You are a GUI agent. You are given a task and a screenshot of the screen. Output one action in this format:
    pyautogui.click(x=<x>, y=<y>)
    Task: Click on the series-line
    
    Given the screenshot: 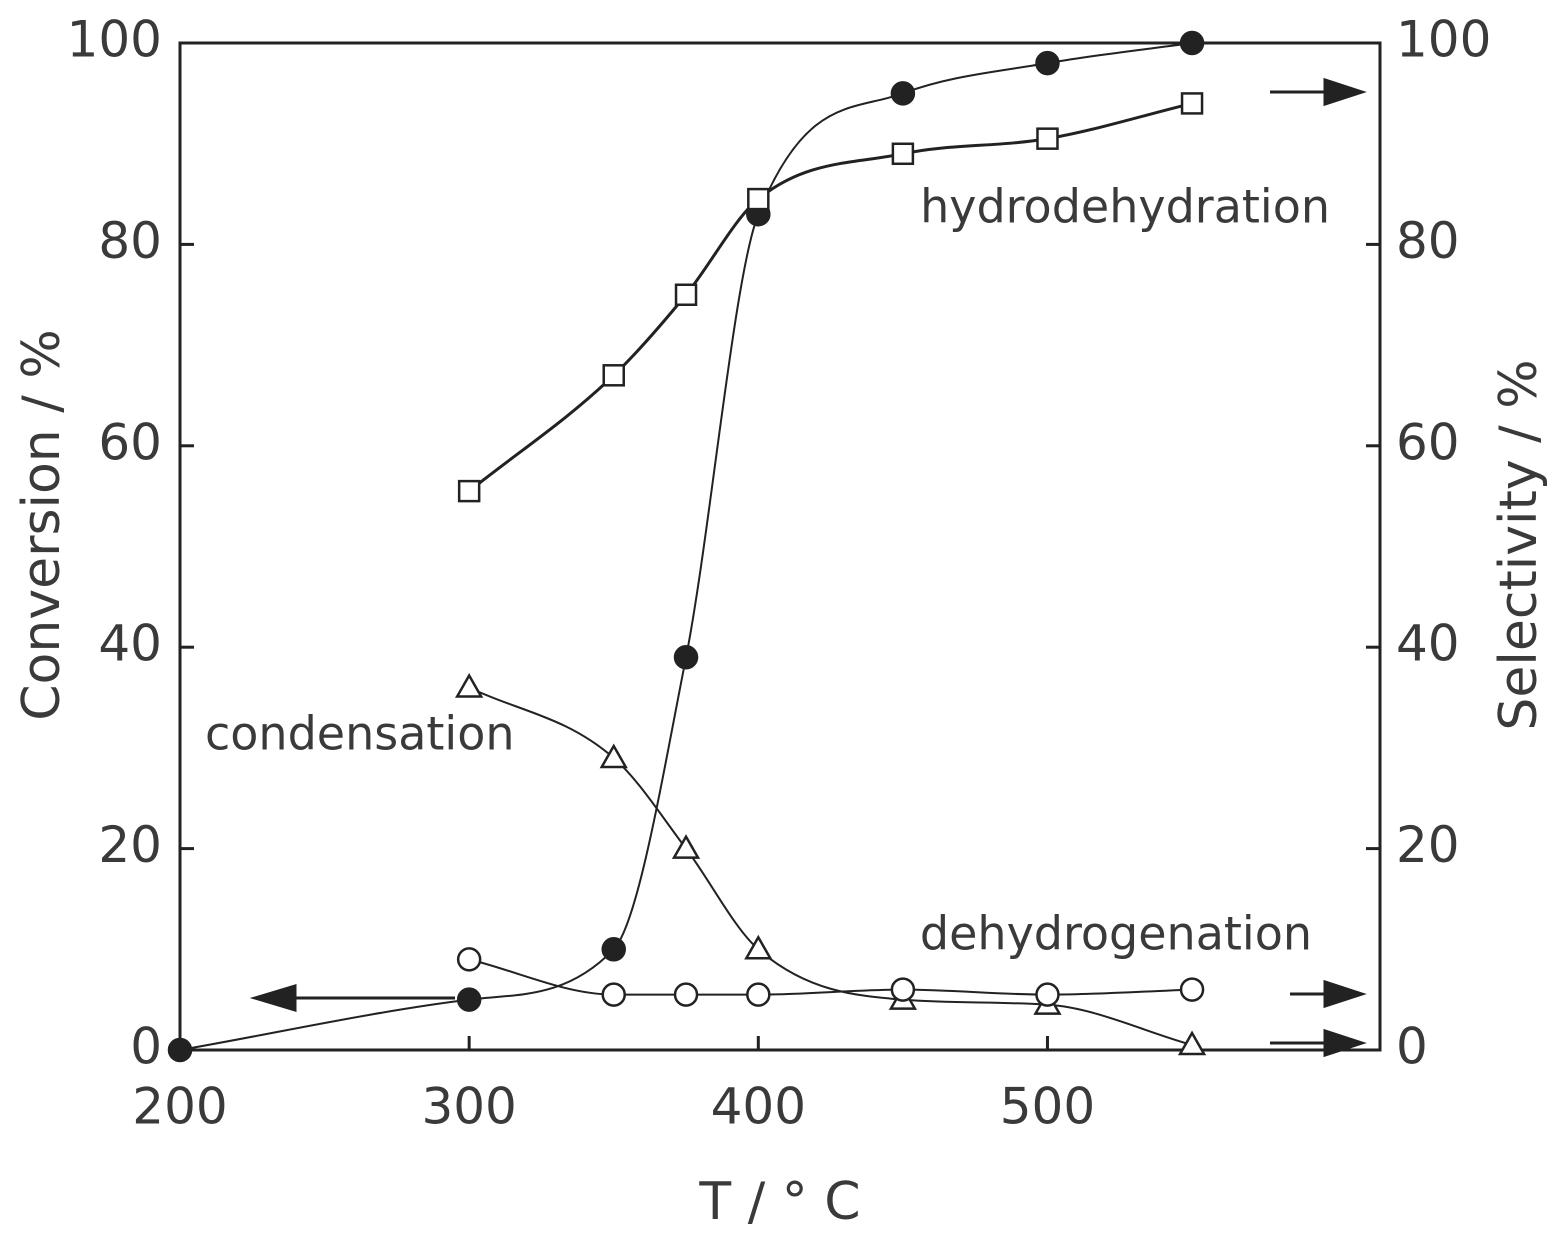 What is the action you would take?
    pyautogui.click(x=830, y=297)
    